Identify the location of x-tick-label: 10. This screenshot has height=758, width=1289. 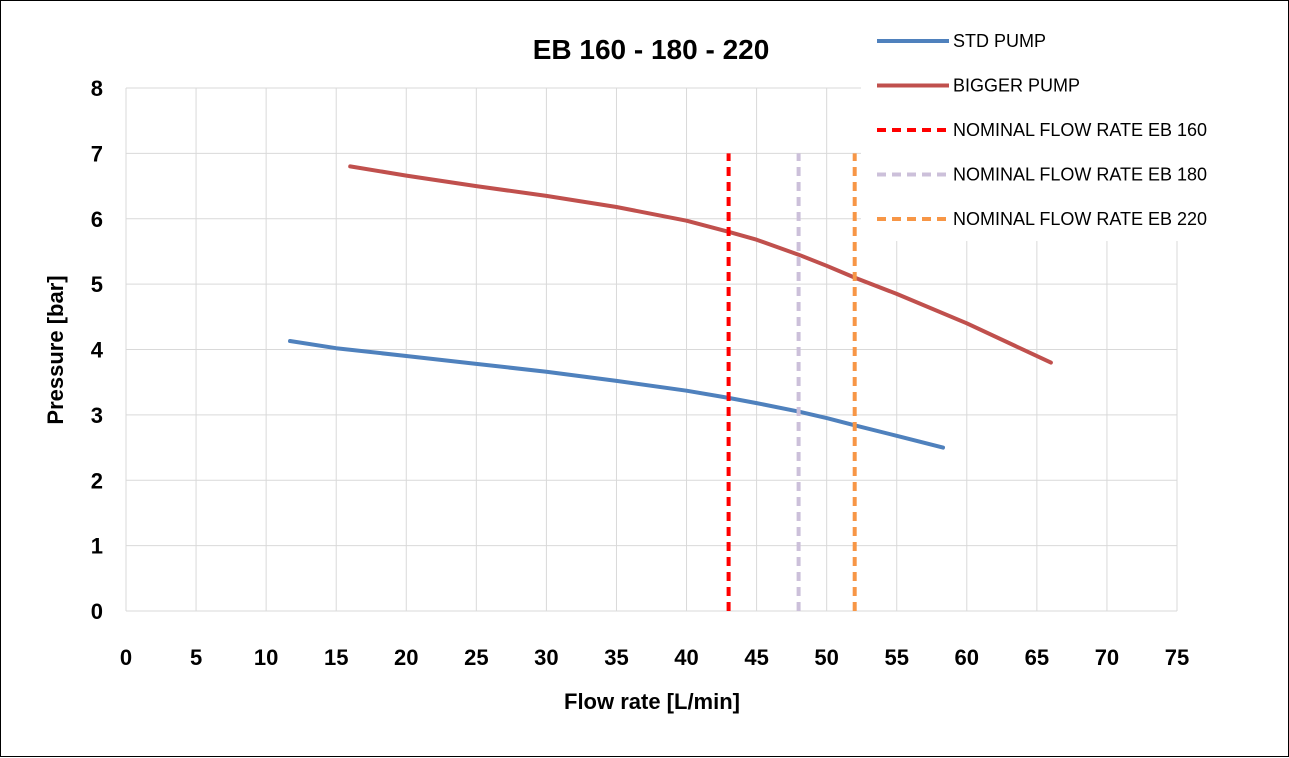
(266, 657).